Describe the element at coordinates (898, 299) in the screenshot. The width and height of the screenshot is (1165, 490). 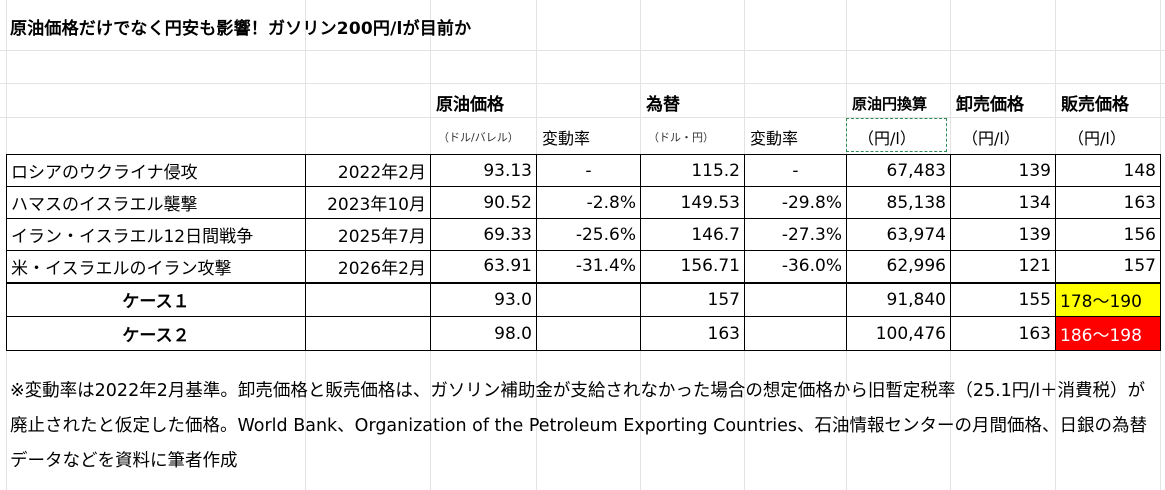
I see `crude-yen-cell: 91,840` at that location.